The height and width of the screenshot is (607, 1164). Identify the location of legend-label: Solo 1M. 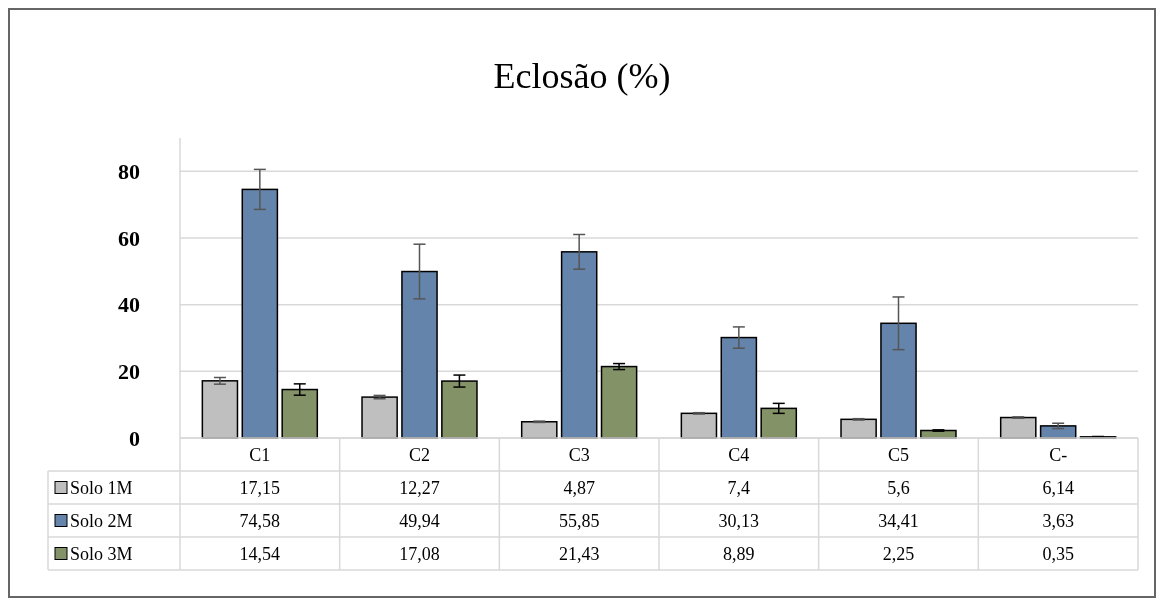
(101, 487).